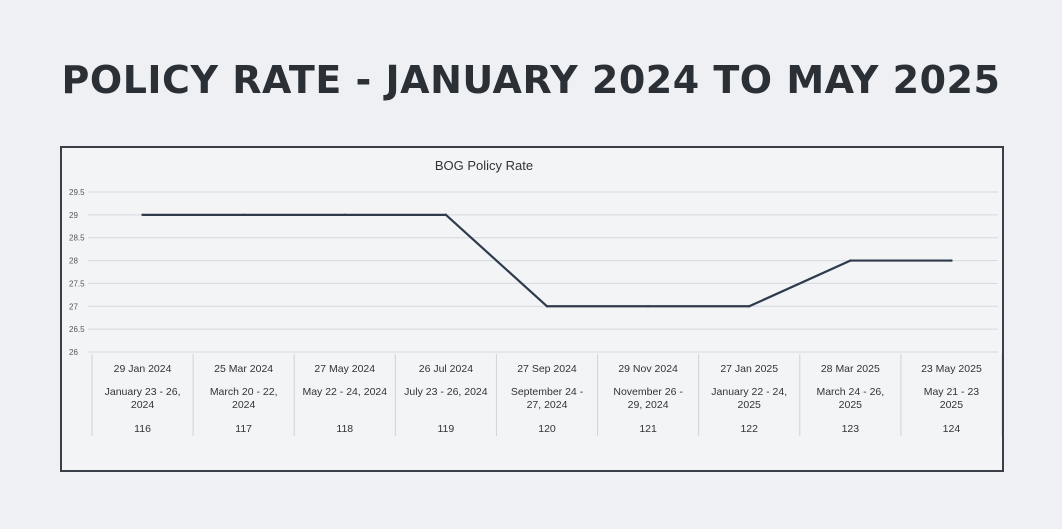  What do you see at coordinates (77, 283) in the screenshot?
I see `y-tick-label: 27.5` at bounding box center [77, 283].